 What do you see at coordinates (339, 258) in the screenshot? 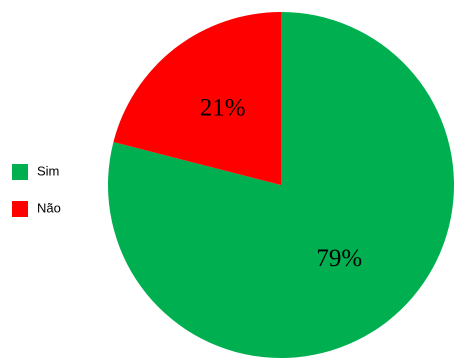
I see `value-label: 79%` at bounding box center [339, 258].